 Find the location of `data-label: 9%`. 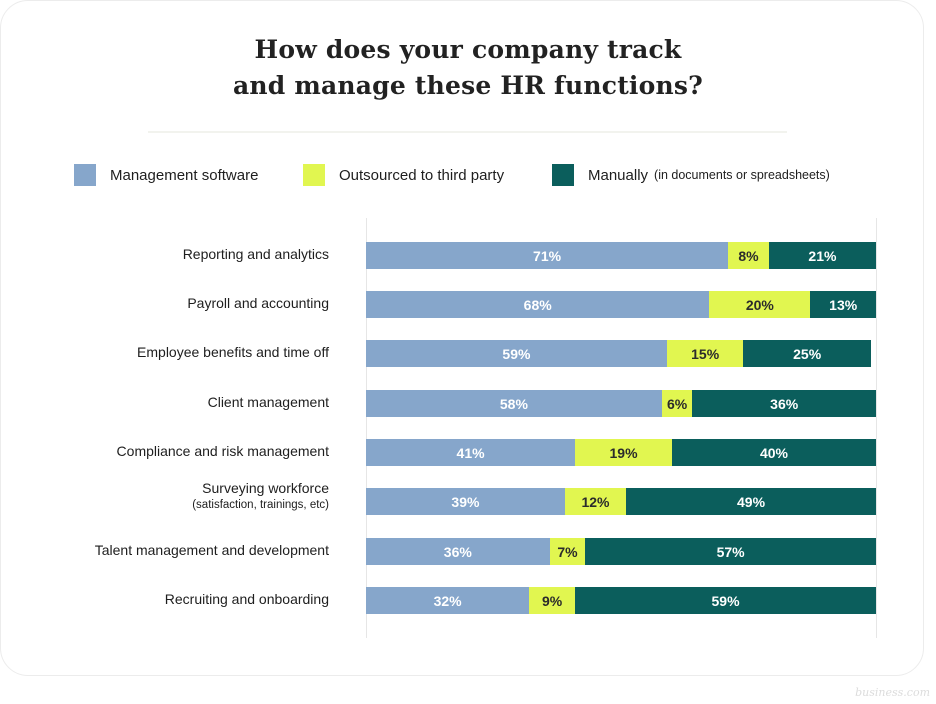

data-label: 9% is located at coordinates (552, 600).